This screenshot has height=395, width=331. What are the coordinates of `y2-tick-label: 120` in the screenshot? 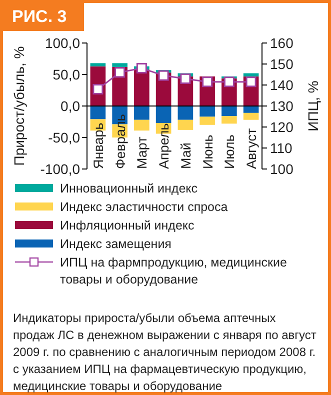 It's located at (282, 127).